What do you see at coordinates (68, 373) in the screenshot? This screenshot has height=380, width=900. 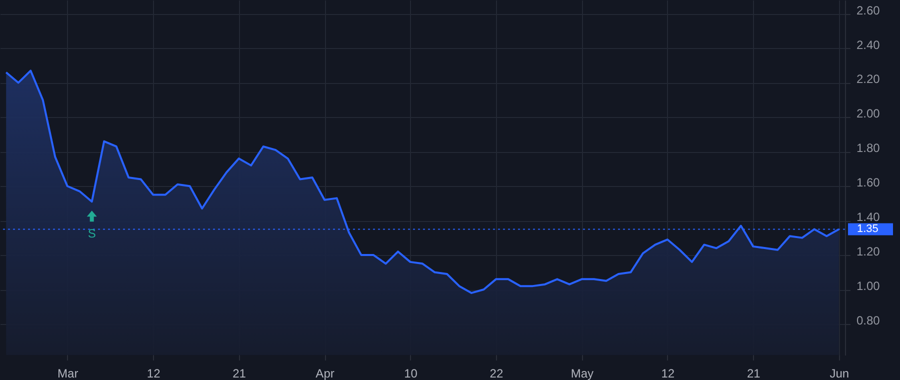 I see `x-tick-label: Mar` at bounding box center [68, 373].